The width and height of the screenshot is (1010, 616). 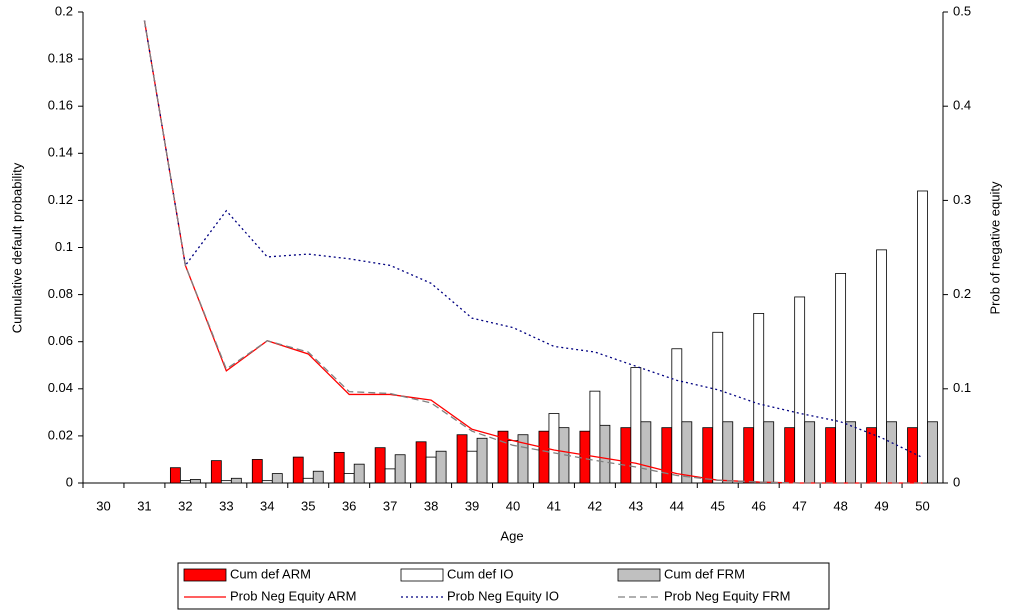 What do you see at coordinates (956, 481) in the screenshot?
I see `y2-tick-label: 0` at bounding box center [956, 481].